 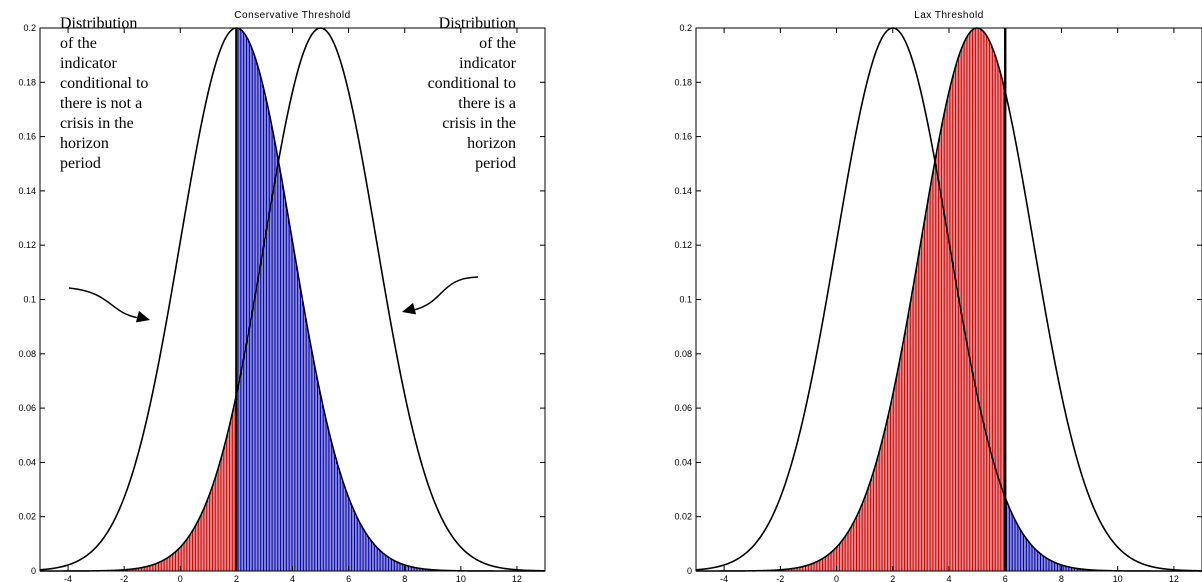 I want to click on arrow-to-no-crisis-curve, so click(x=104, y=303).